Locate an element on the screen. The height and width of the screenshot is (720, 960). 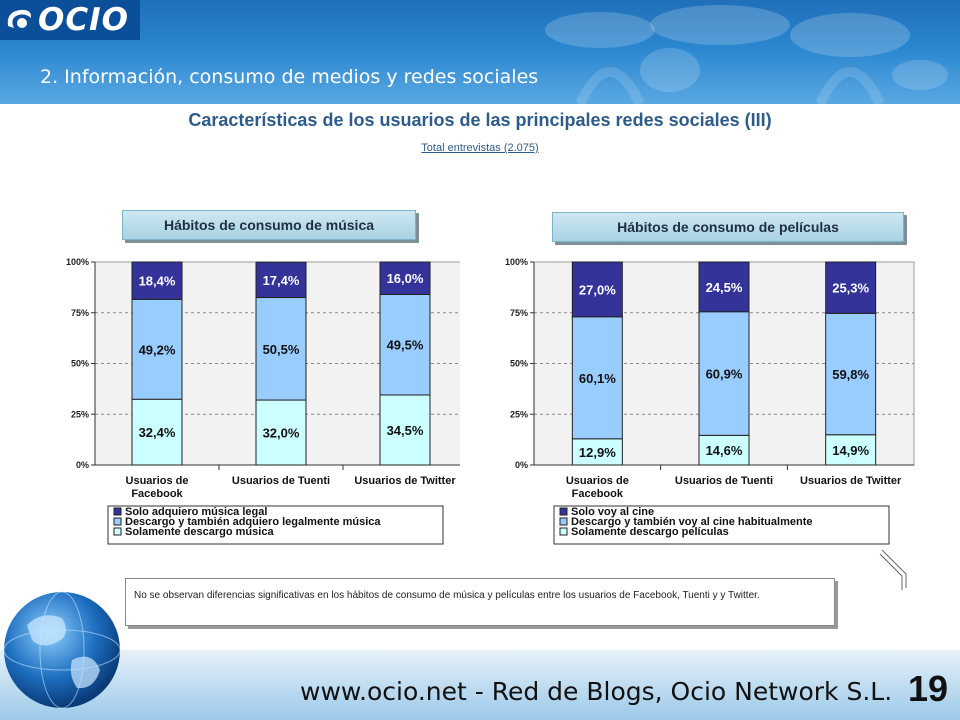
legend-label: Solo voy al cine is located at coordinates (612, 512).